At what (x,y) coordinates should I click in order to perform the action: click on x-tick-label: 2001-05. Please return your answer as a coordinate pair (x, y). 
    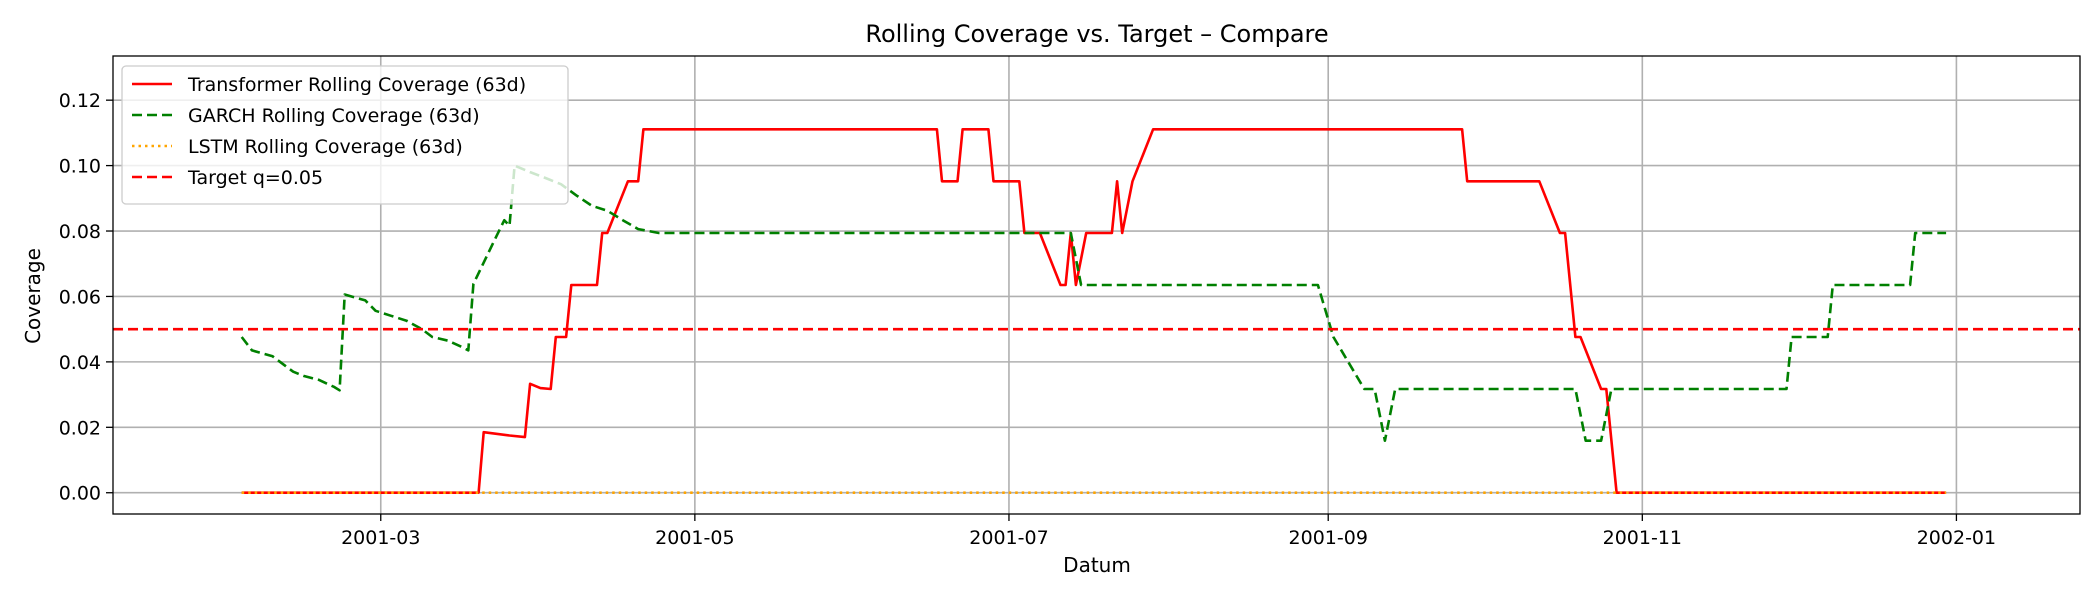
    Looking at the image, I should click on (694, 538).